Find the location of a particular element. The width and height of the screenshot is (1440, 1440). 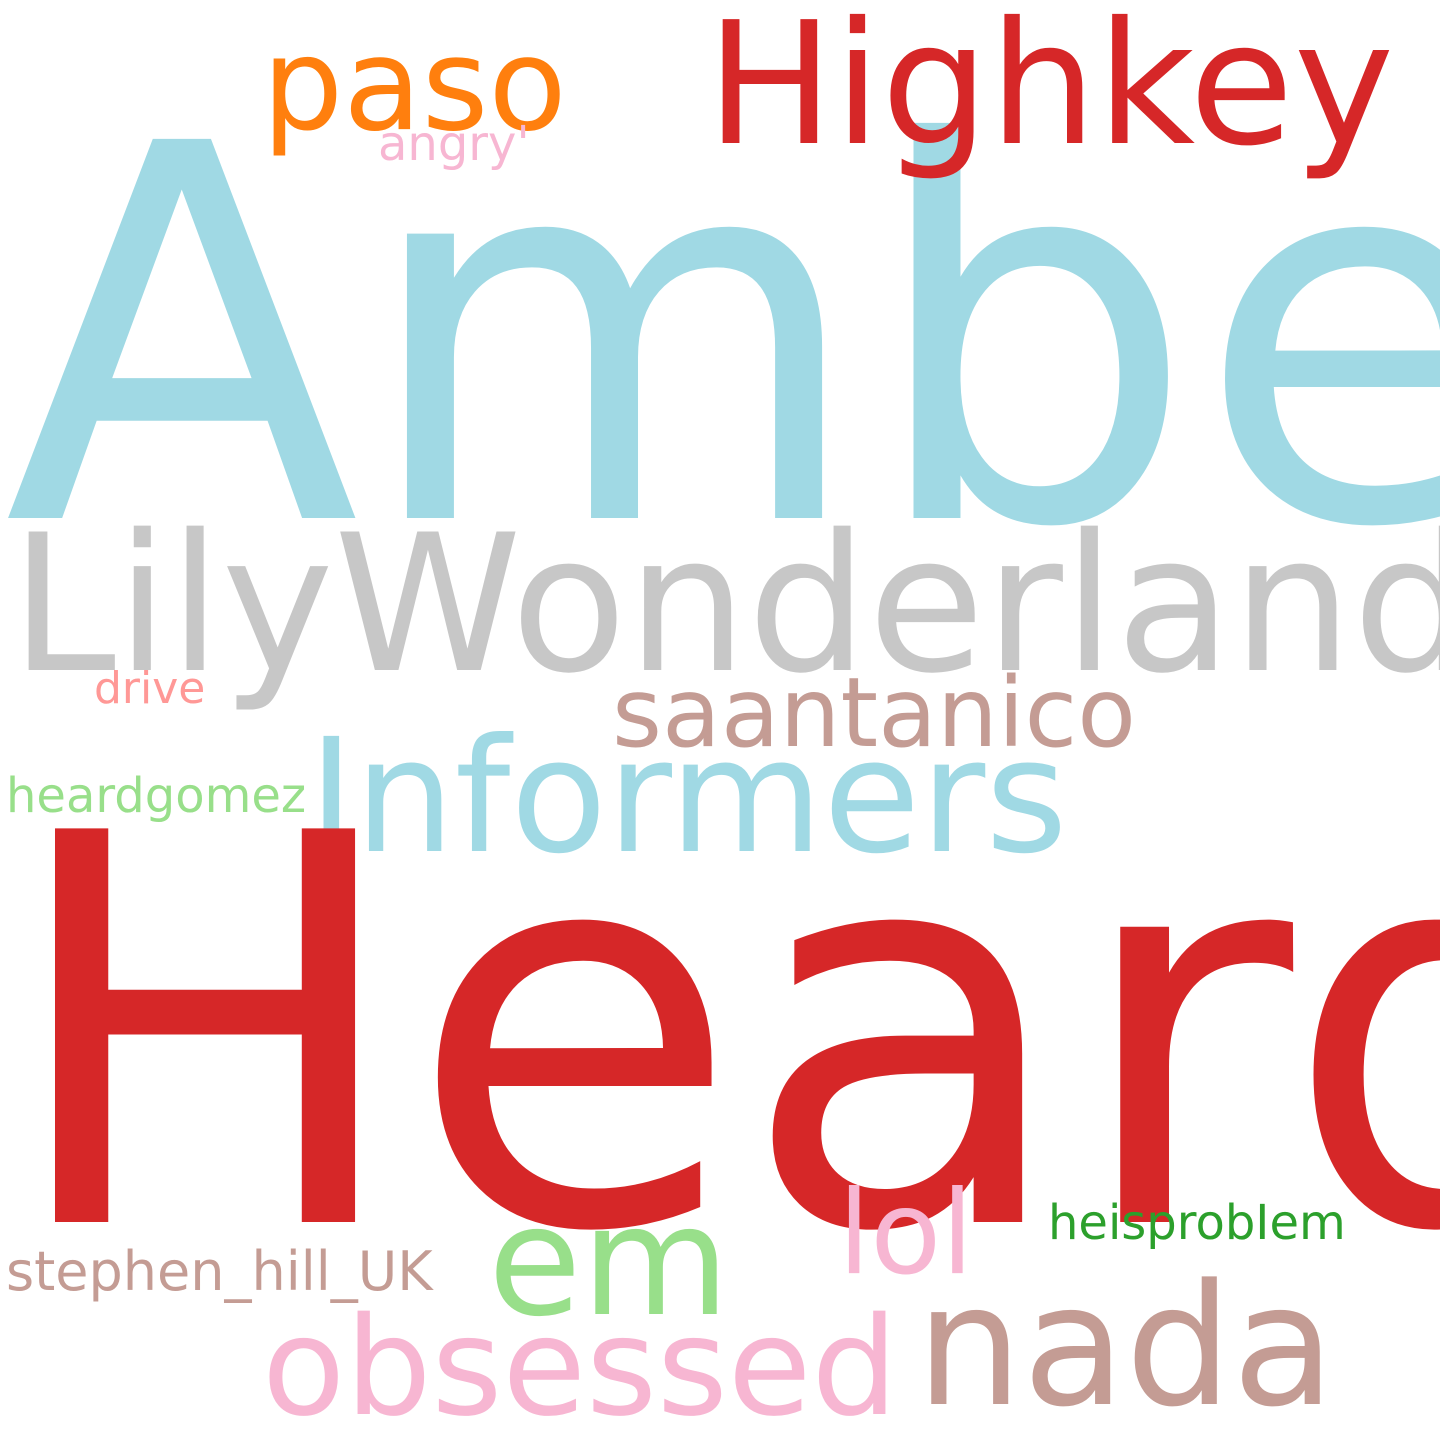

word-drive: drive is located at coordinates (150, 688).